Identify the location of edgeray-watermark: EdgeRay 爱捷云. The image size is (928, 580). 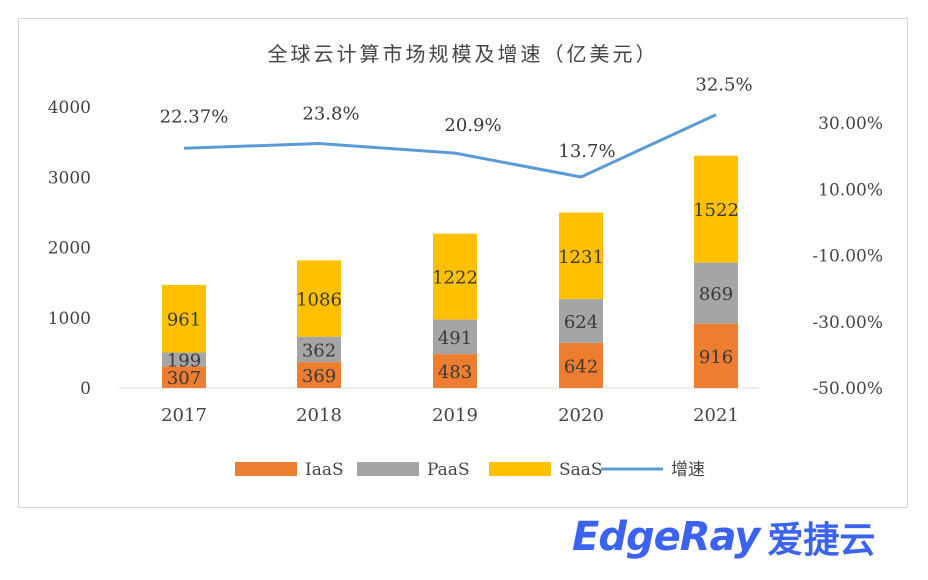
(742, 537).